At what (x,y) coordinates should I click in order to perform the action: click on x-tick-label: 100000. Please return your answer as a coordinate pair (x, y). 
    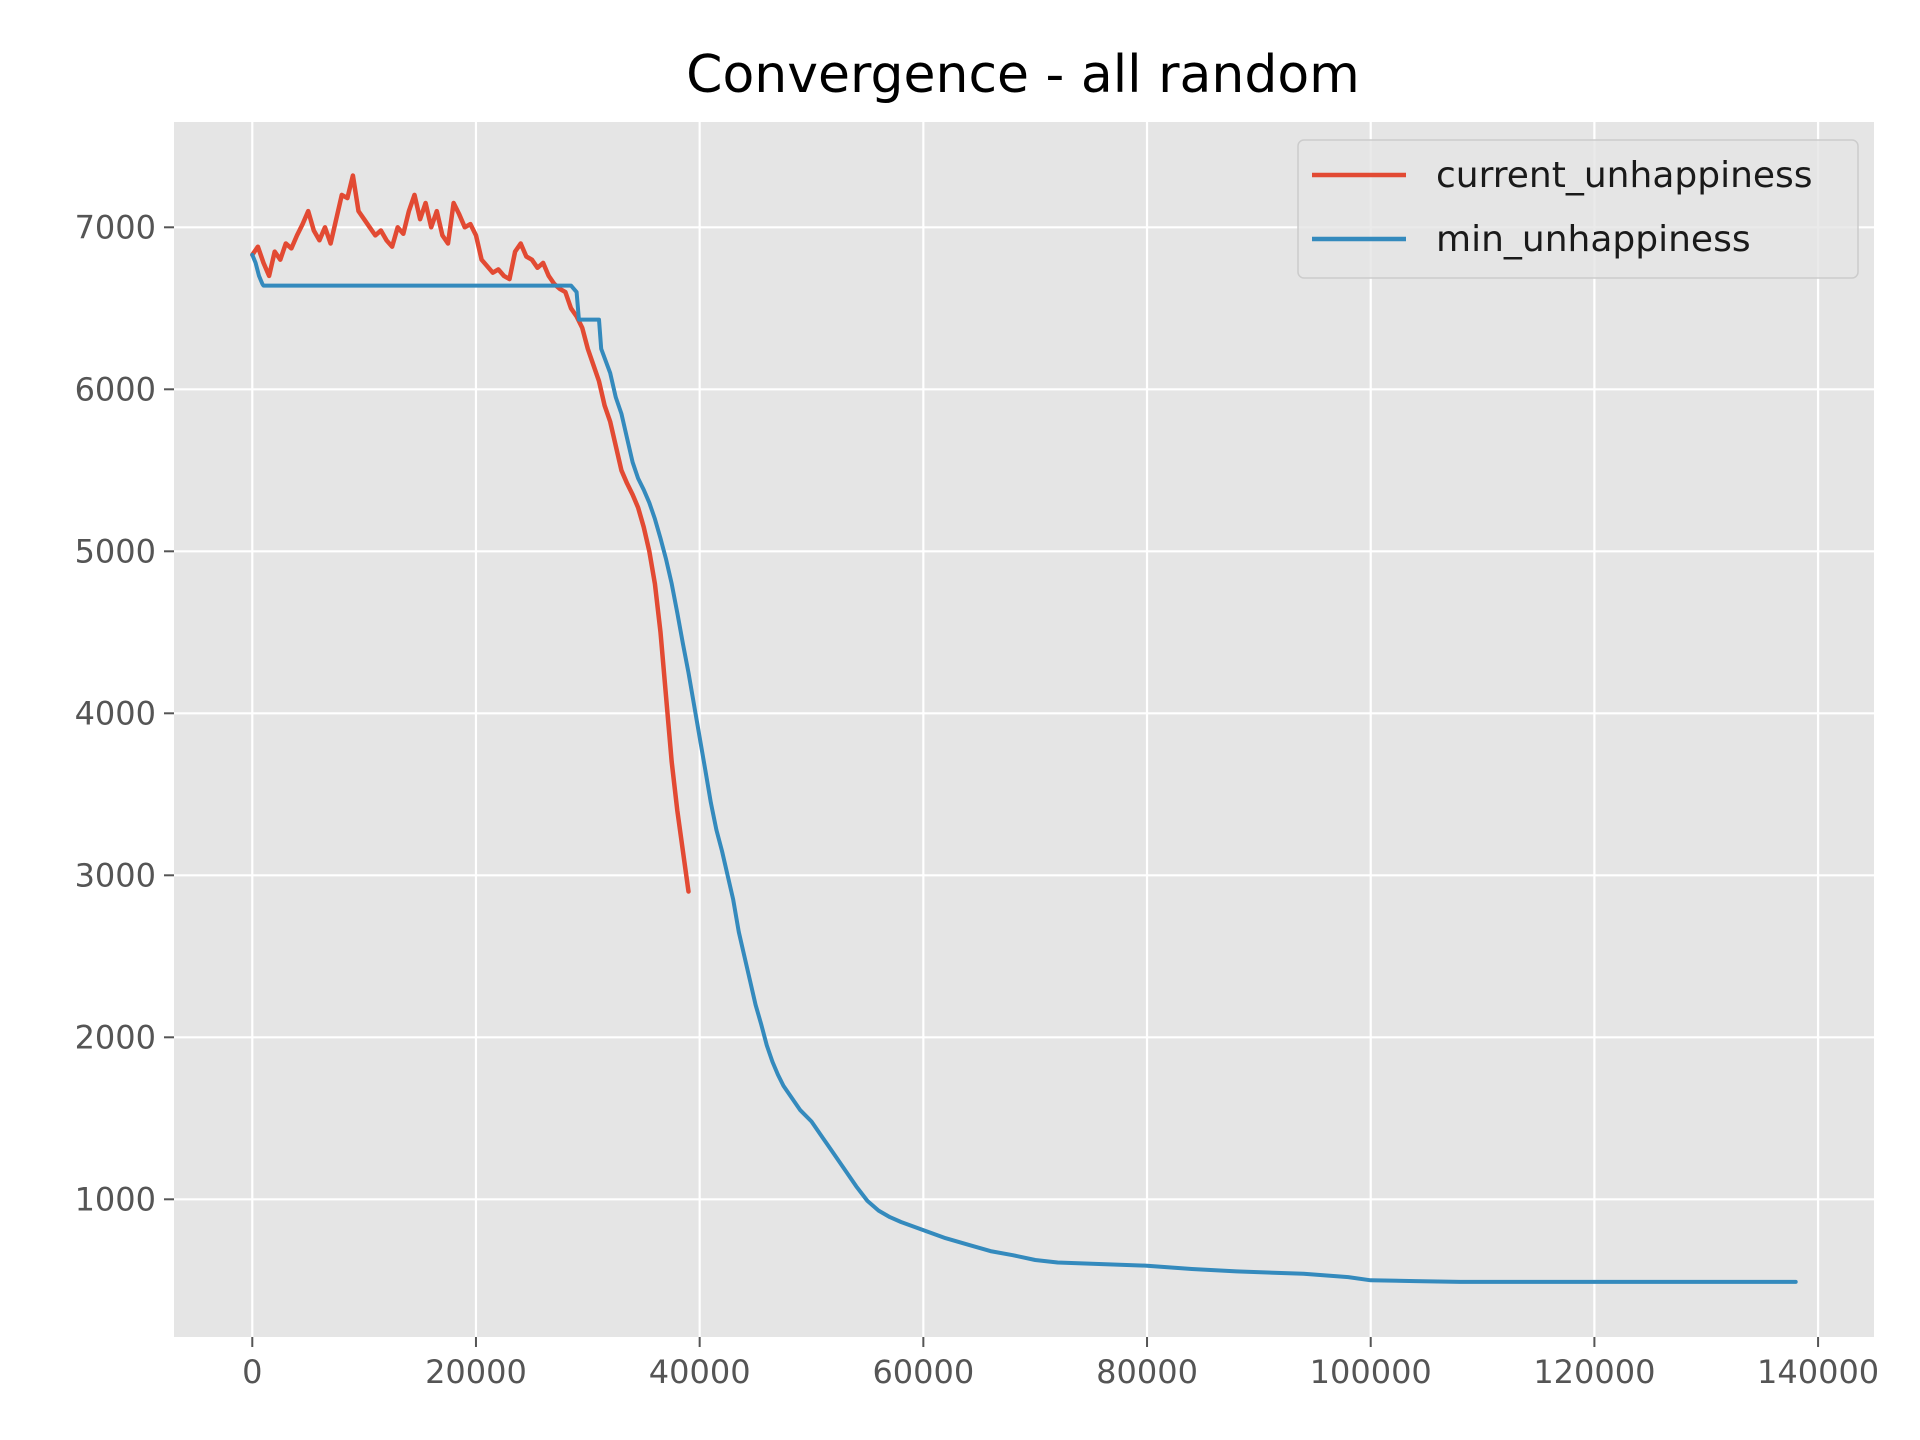
    Looking at the image, I should click on (1371, 1372).